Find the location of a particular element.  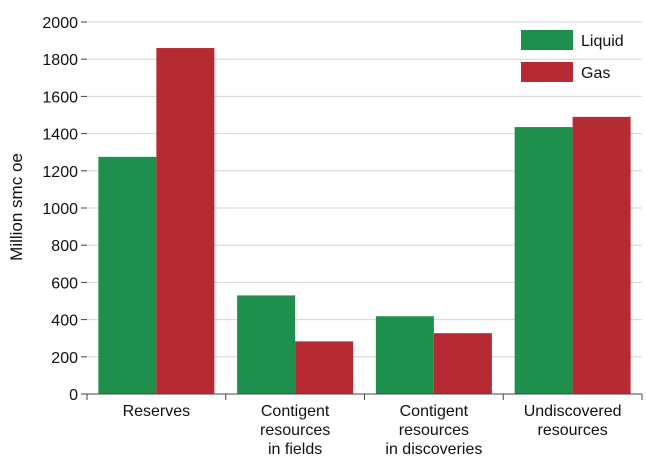

y-tick-label: 1000 is located at coordinates (60, 209).